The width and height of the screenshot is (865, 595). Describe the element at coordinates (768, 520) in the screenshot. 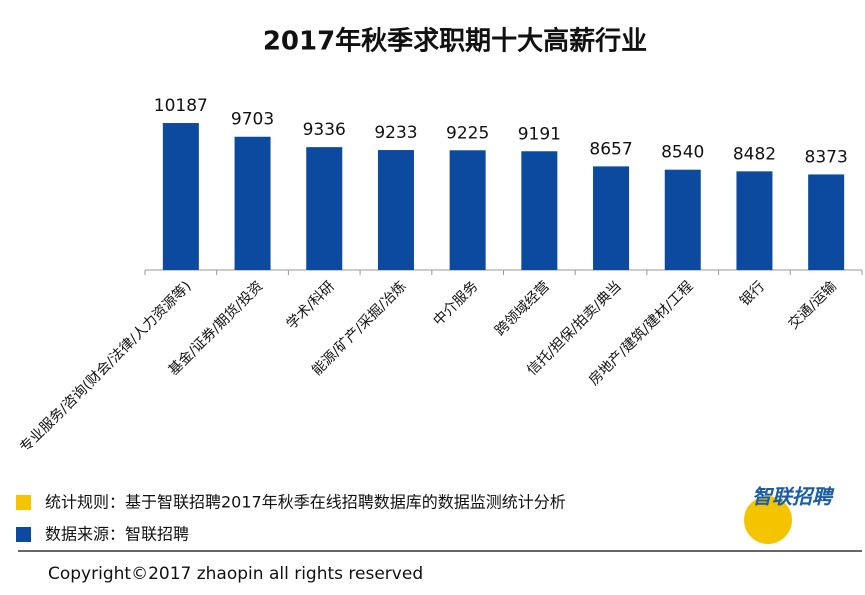

I see `logo-mark` at that location.